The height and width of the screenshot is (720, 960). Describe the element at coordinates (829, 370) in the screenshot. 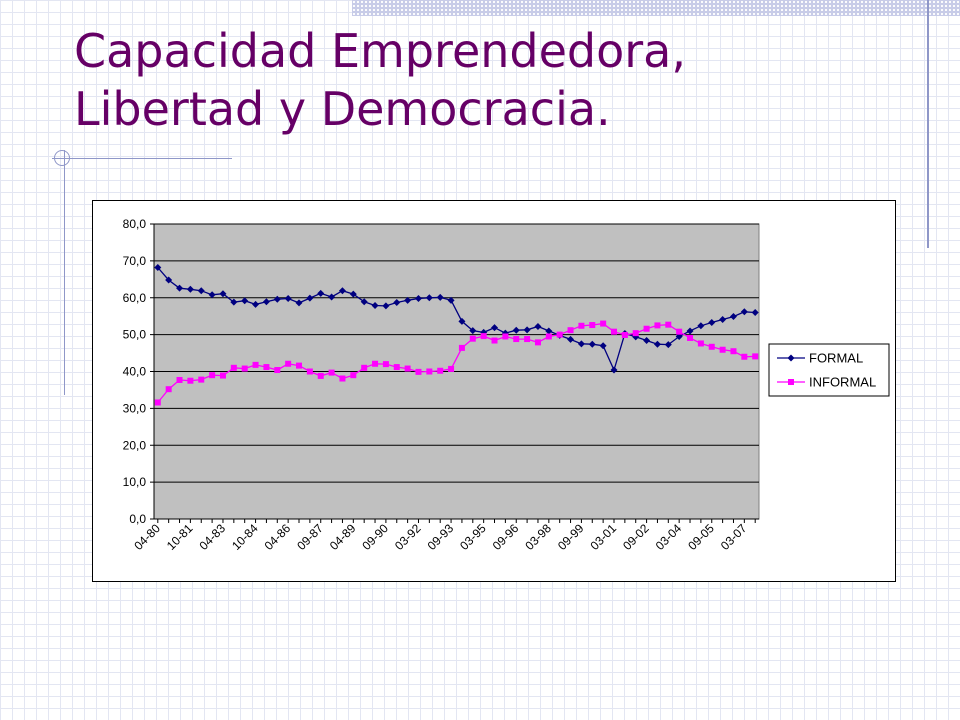

I see `legend-box` at that location.